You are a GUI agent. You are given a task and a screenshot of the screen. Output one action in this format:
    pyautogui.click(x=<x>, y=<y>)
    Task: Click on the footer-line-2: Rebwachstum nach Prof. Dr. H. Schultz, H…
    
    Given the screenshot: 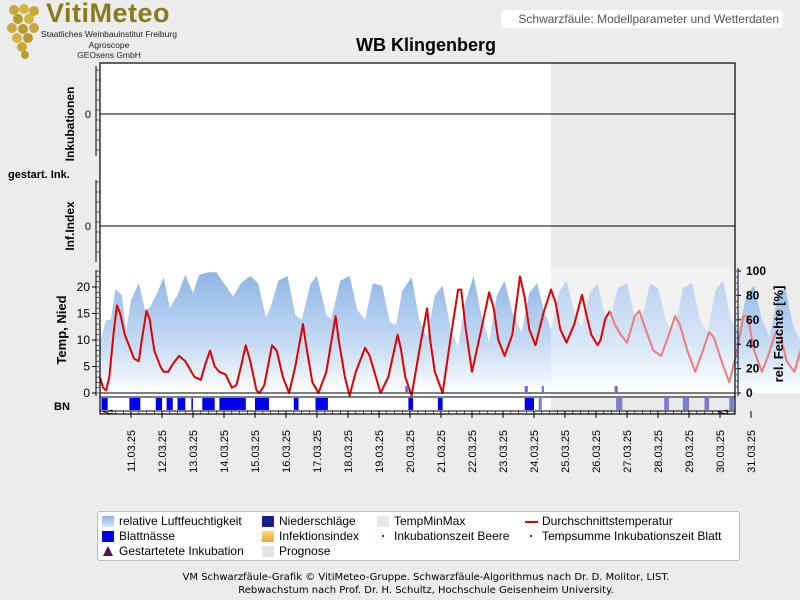 What is the action you would take?
    pyautogui.click(x=426, y=590)
    